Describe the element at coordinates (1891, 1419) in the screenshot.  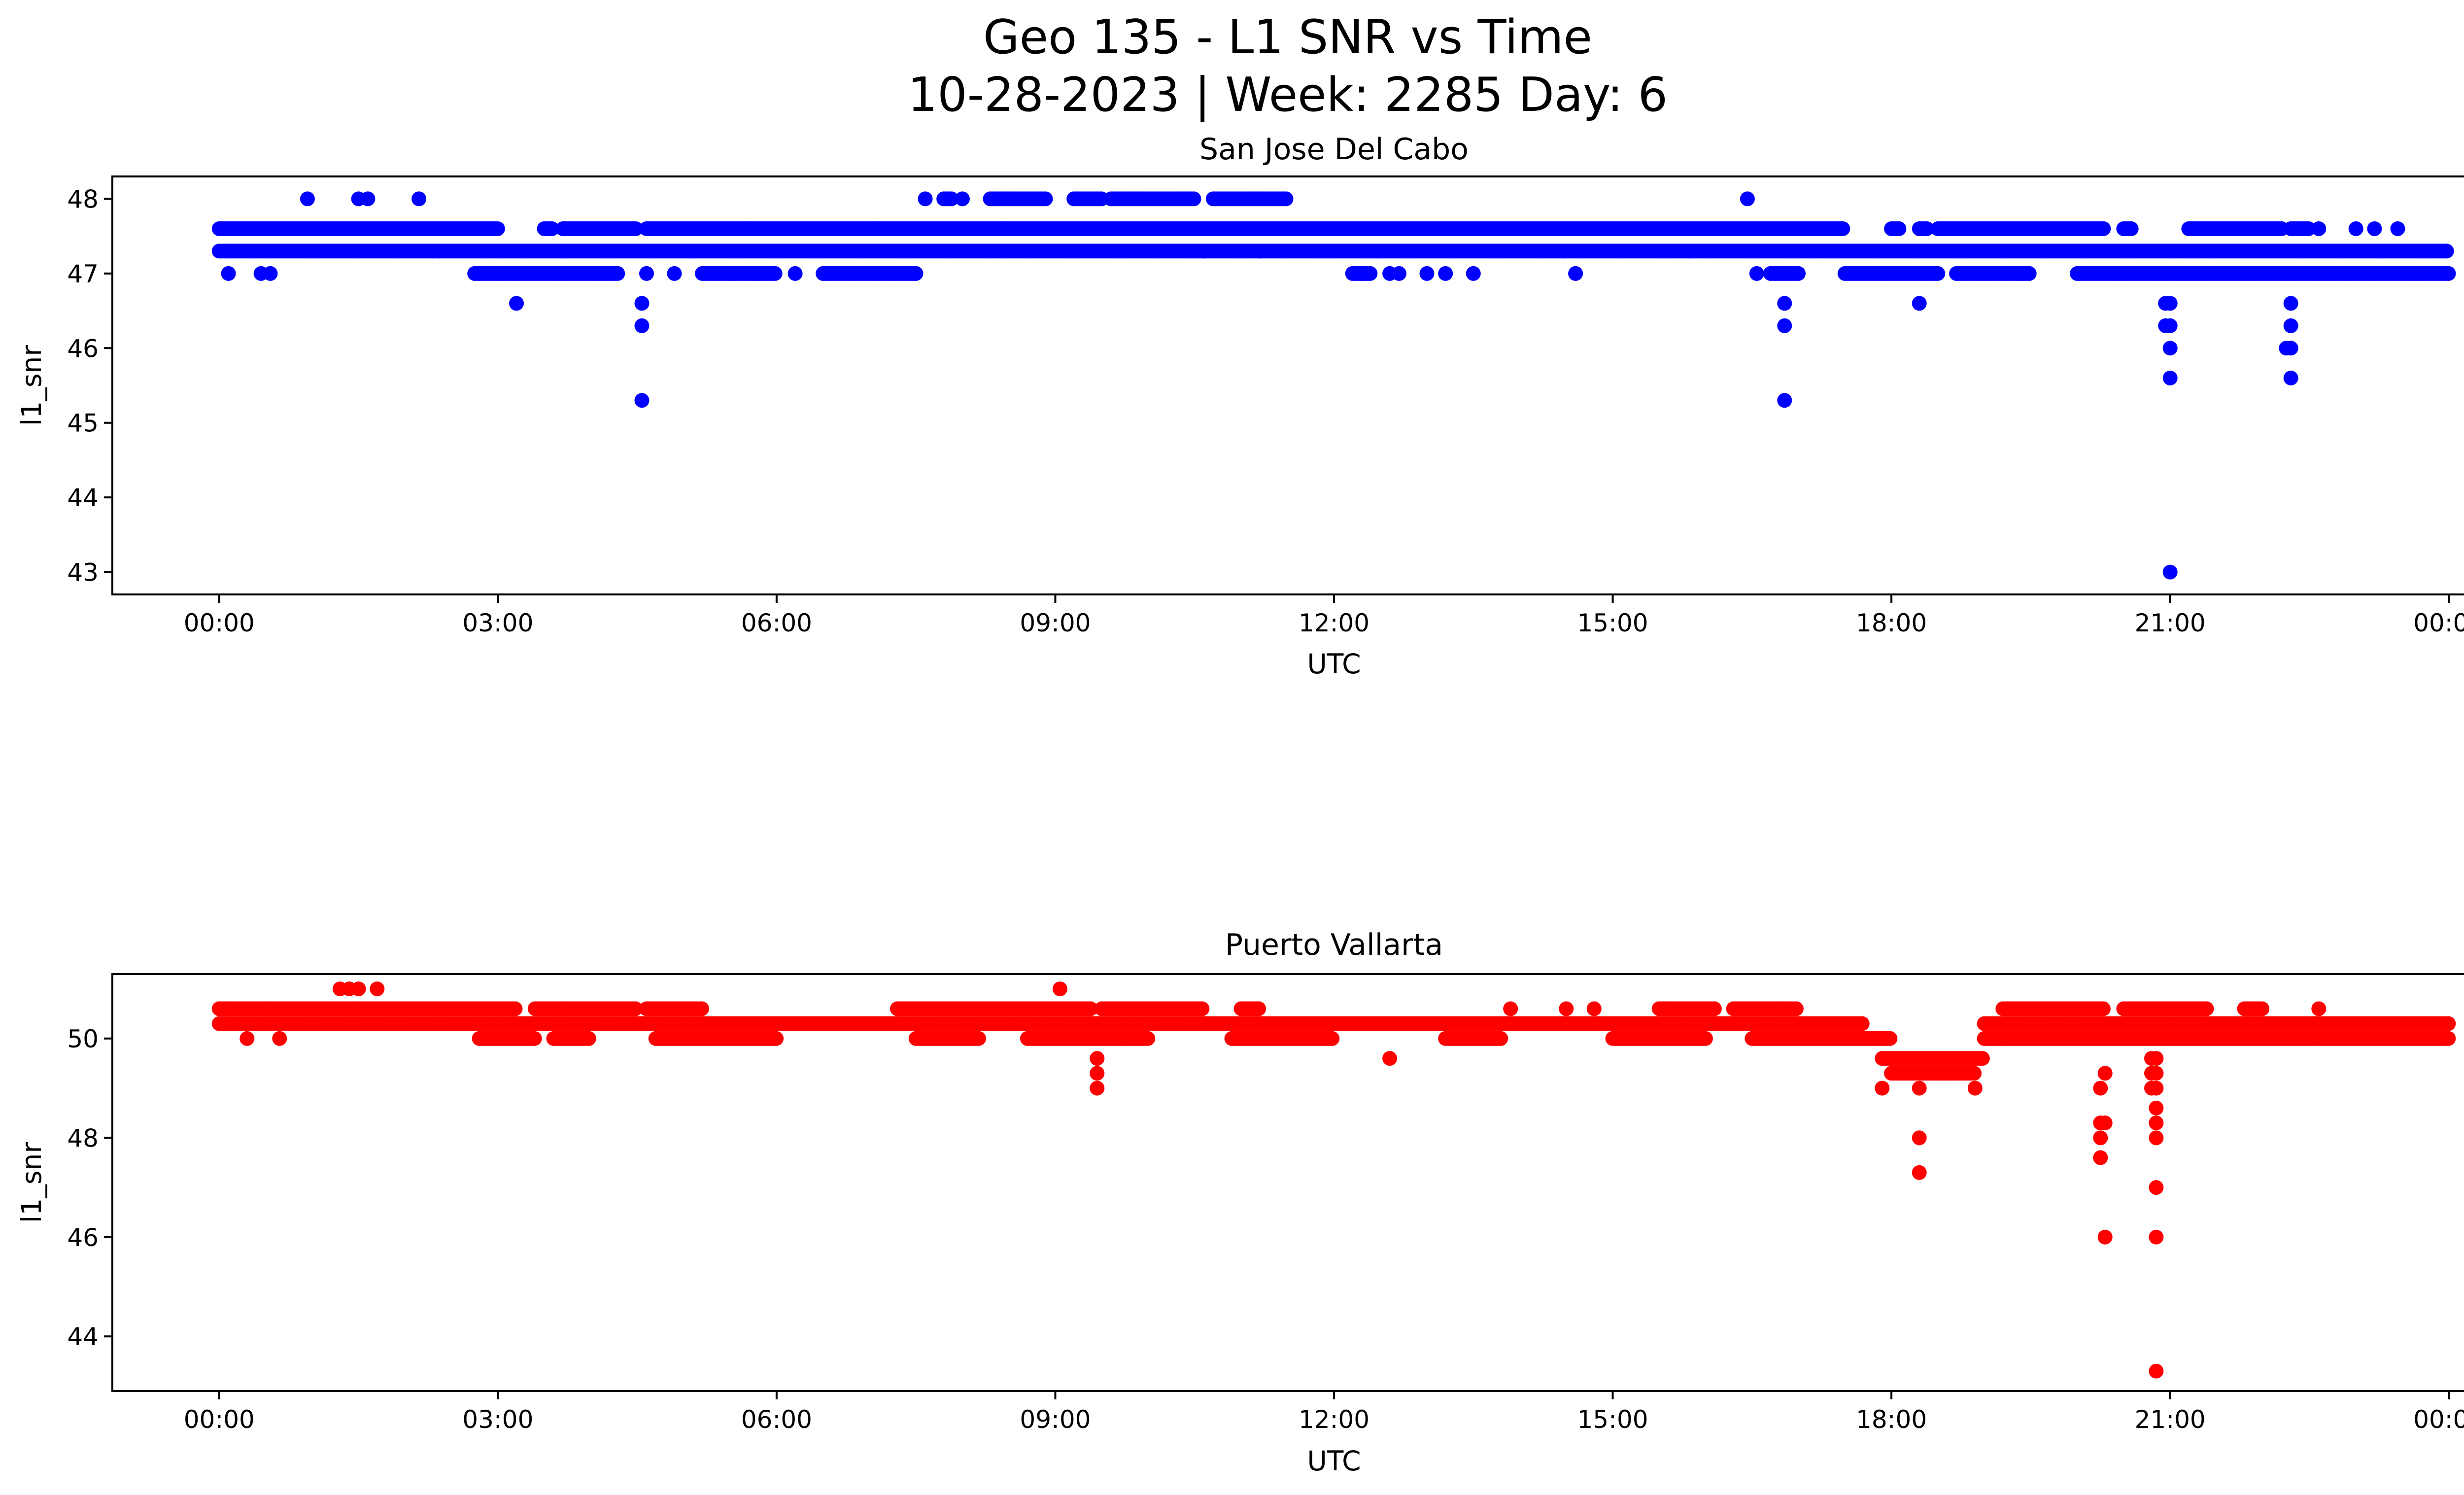
I see `x-tick-label: 18:00` at that location.